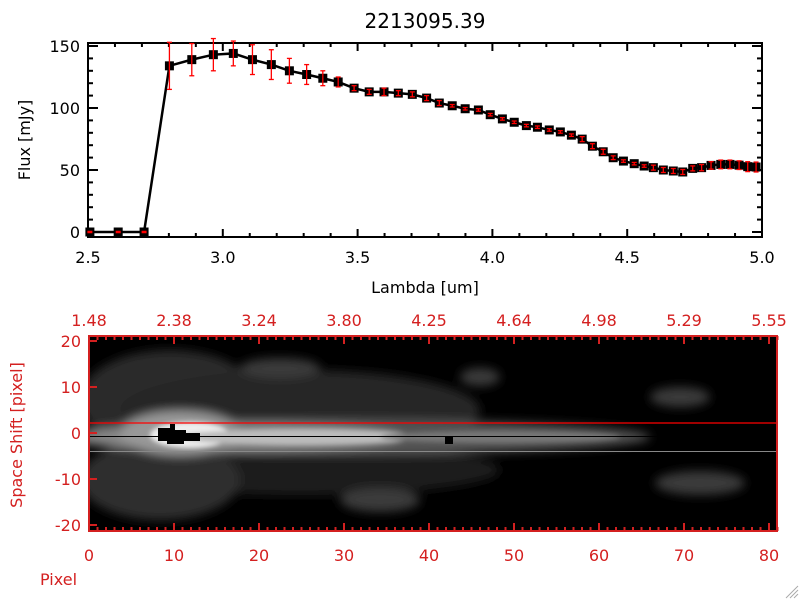 This screenshot has height=604, width=800. Describe the element at coordinates (357, 257) in the screenshot. I see `x-tick-label: 3.5` at that location.